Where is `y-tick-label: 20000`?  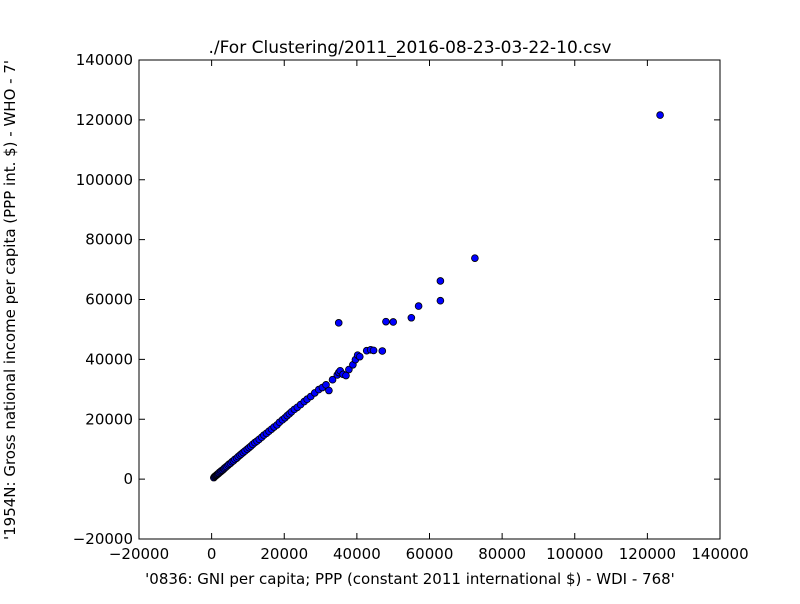
y-tick-label: 20000 is located at coordinates (109, 419).